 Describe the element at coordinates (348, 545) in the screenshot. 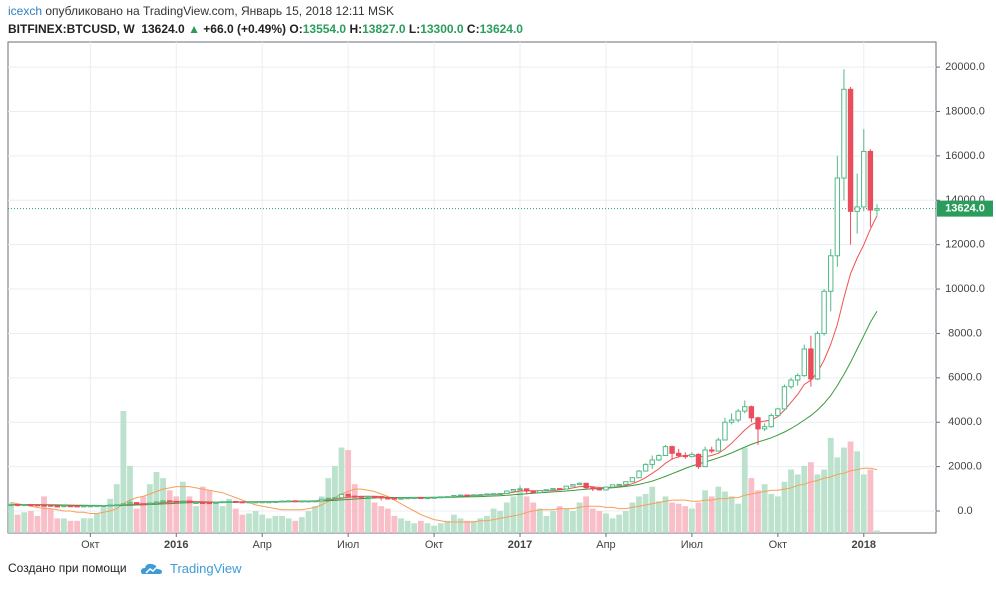

I see `x-tick-label: Июл` at that location.